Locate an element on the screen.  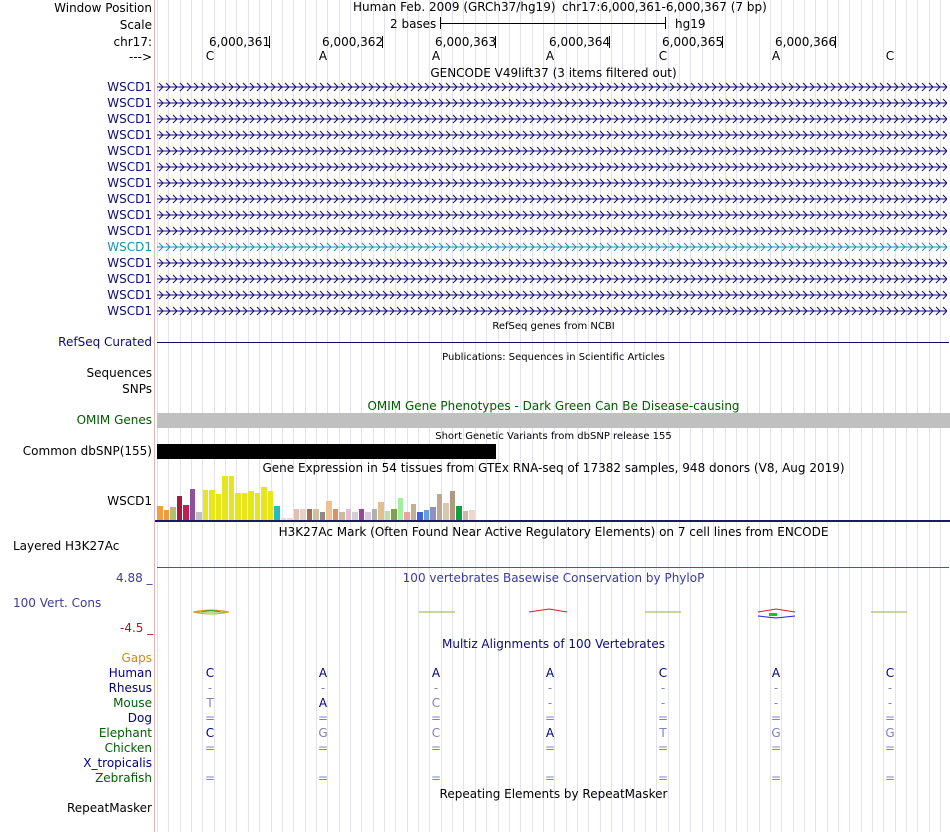
multiz-title: Multiz Alignments of 100 Vertebrates is located at coordinates (553, 644).